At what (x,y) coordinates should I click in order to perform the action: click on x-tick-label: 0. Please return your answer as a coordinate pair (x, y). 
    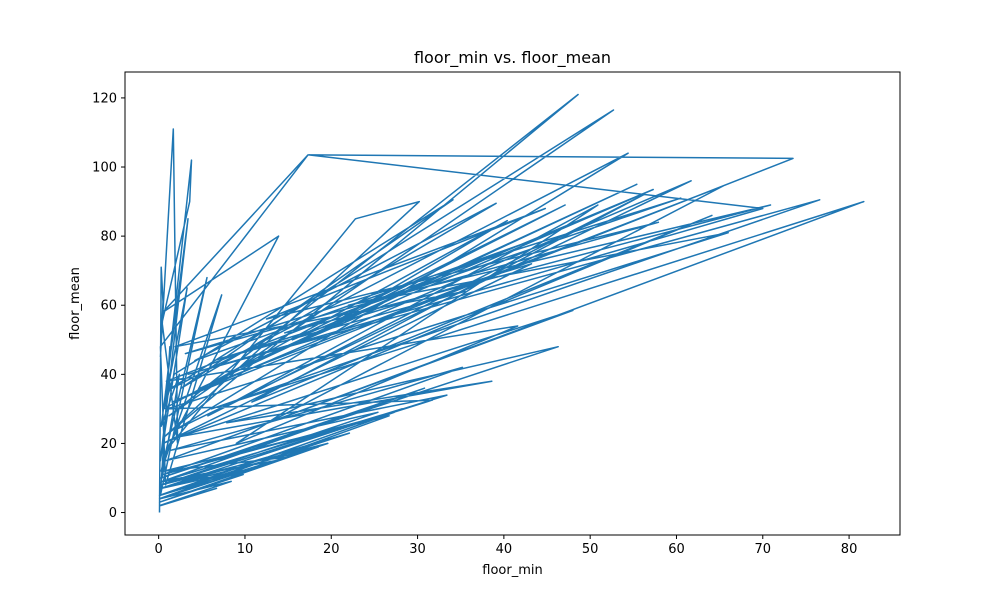
    Looking at the image, I should click on (159, 549).